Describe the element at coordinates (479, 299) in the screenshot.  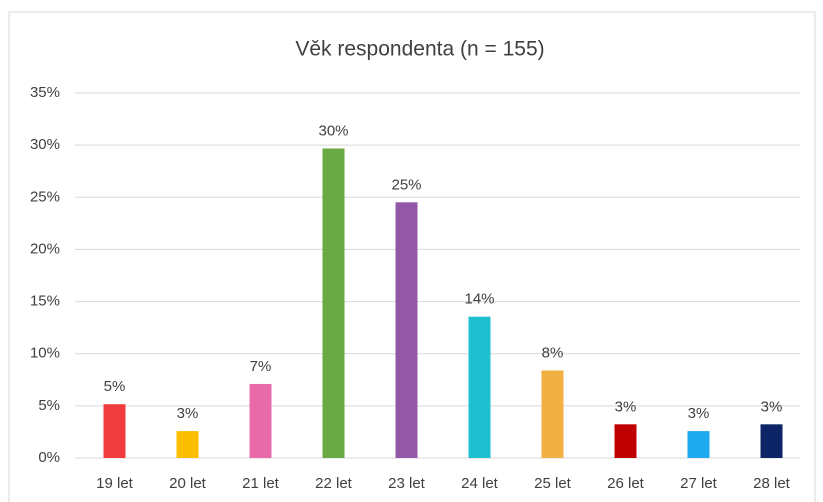
I see `data-label: 14%` at that location.